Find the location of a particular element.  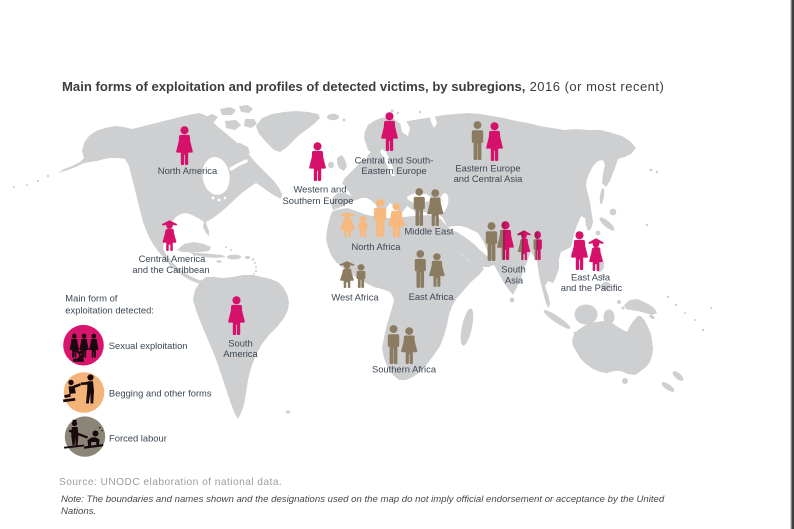

svg-text: East Africa is located at coordinates (432, 296).